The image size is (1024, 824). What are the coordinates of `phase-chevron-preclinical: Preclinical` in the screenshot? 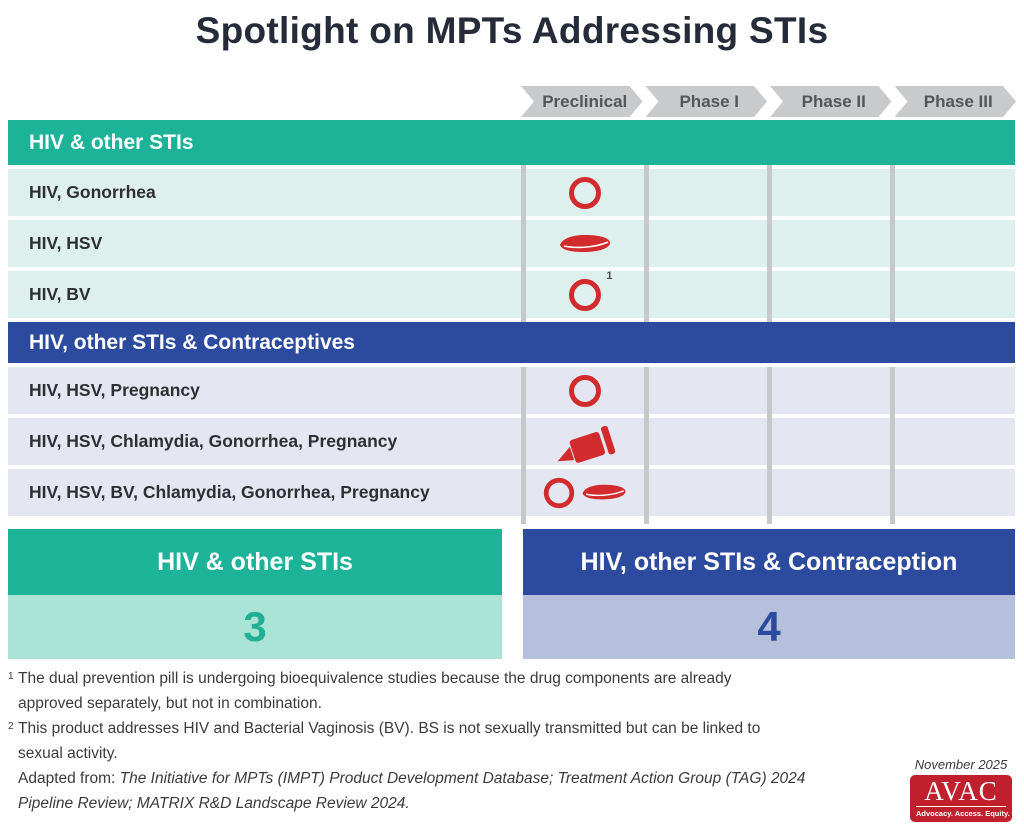 It's located at (582, 101).